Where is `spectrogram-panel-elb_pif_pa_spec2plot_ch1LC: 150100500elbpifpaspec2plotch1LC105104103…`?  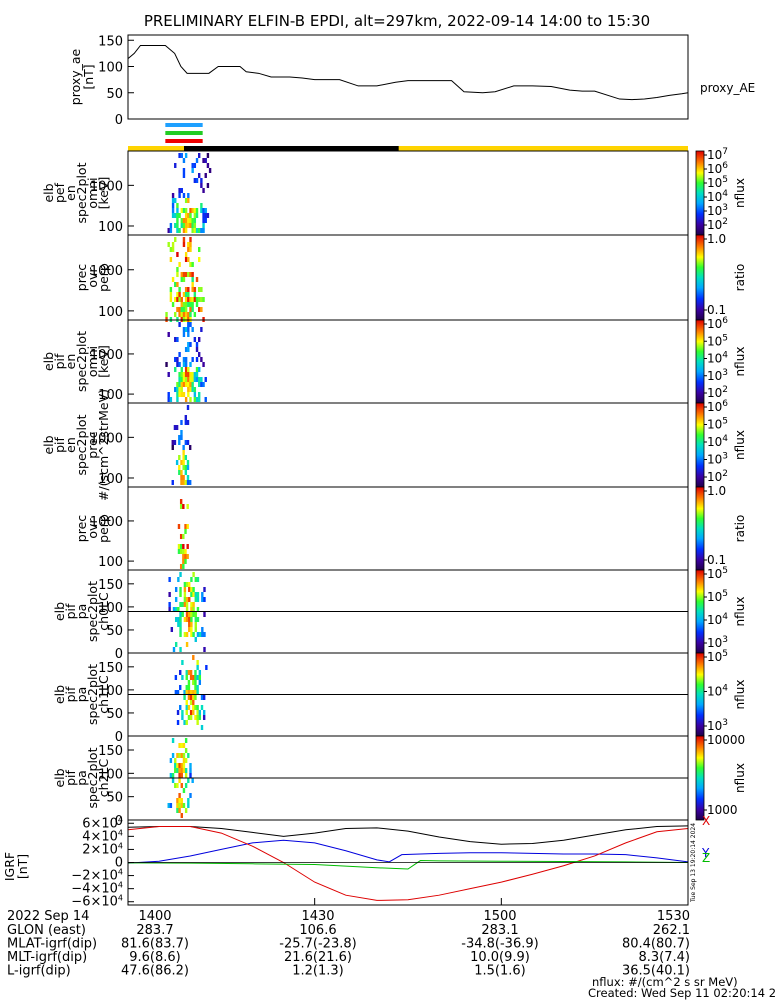
spectrogram-panel-elb_pif_pa_spec2plot_ch1LC: 150100500elbpifpaspec2plotch1LC105104103… is located at coordinates (399, 697).